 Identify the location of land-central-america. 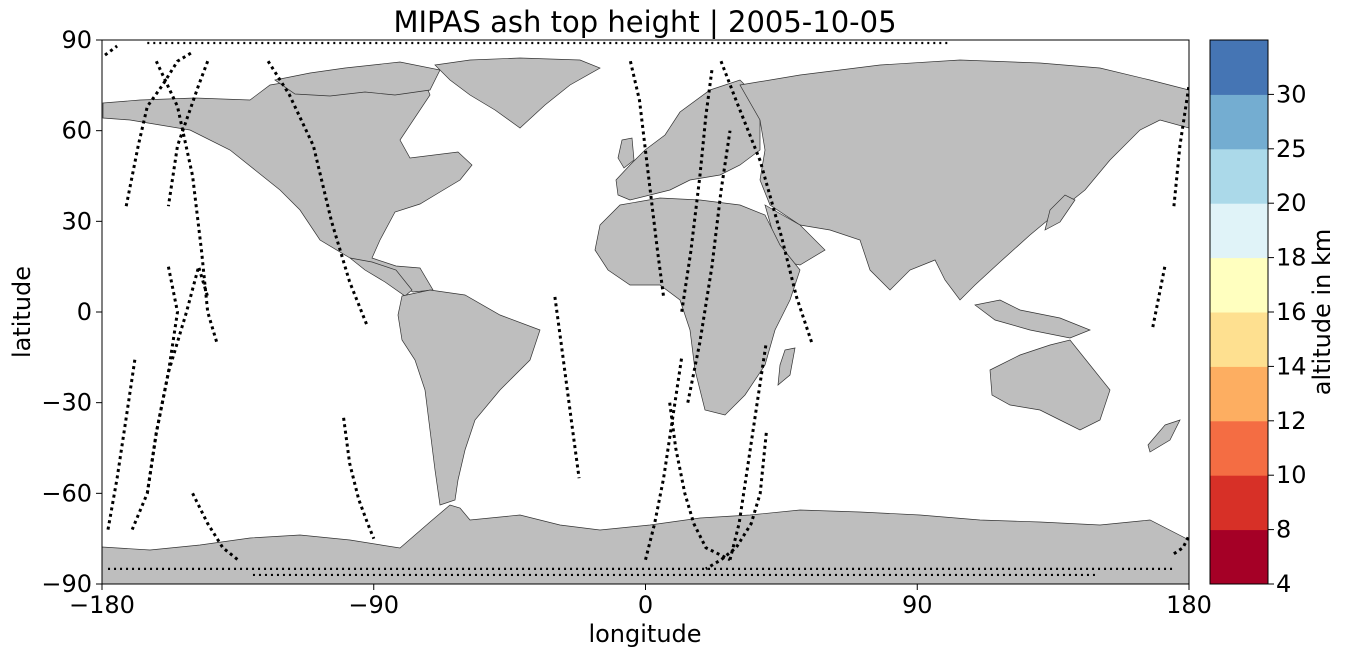
(381, 277).